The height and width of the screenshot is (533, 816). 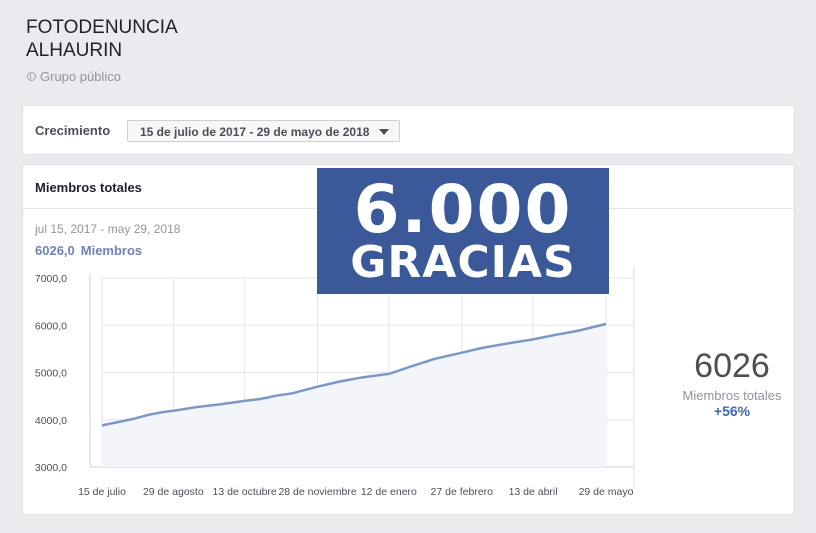 What do you see at coordinates (102, 39) in the screenshot?
I see `group-title: FOTODENUNCIA ALHAURIN` at bounding box center [102, 39].